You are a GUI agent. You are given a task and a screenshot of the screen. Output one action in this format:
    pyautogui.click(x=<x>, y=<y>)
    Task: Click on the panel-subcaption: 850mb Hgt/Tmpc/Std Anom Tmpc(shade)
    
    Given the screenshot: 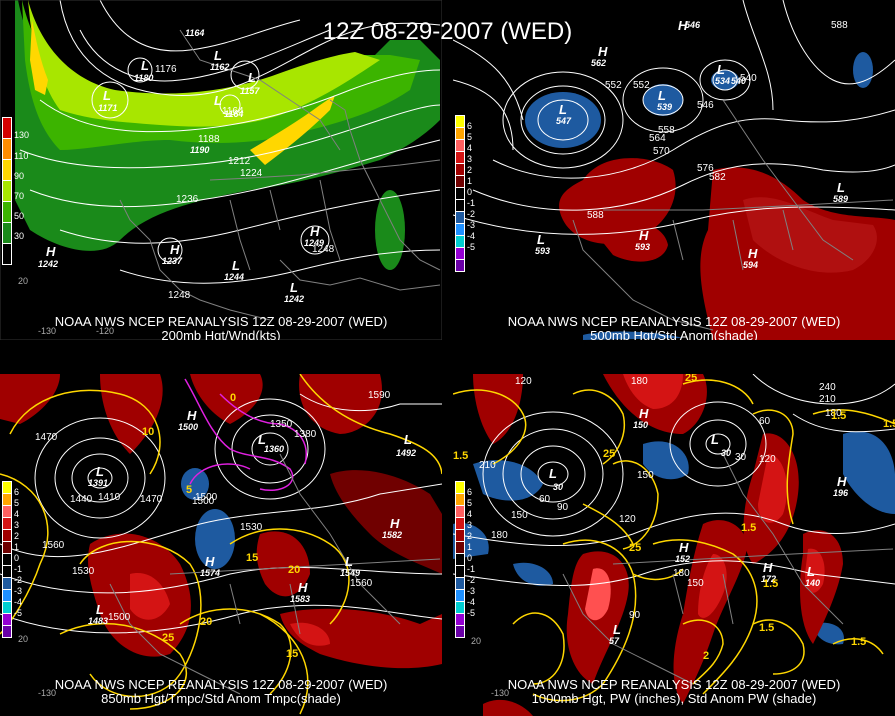 What is the action you would take?
    pyautogui.click(x=221, y=698)
    